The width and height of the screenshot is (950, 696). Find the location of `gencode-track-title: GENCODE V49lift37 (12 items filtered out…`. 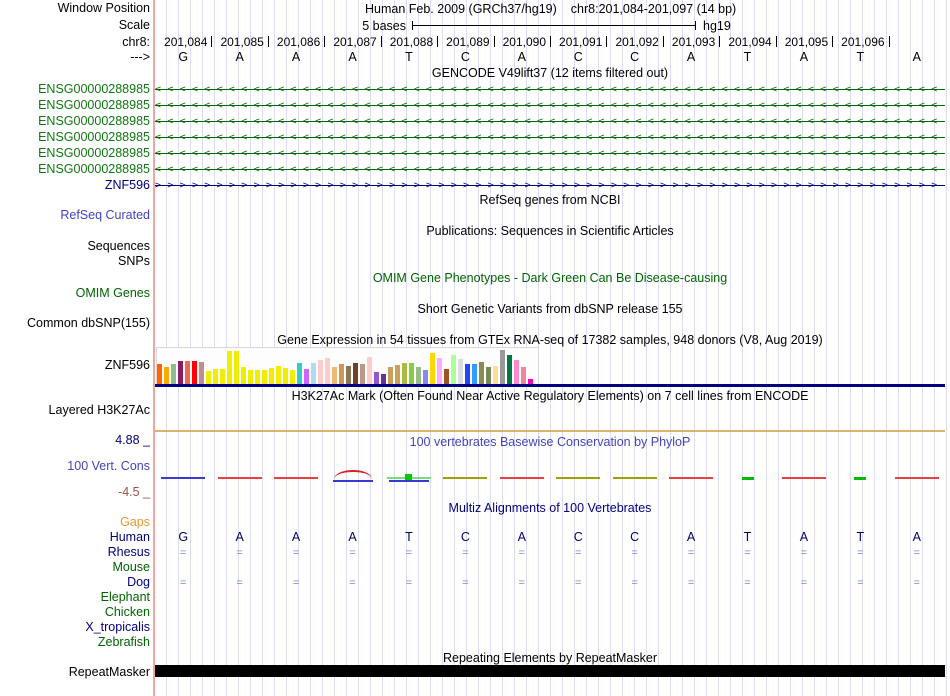

gencode-track-title: GENCODE V49lift37 (12 items filtered out… is located at coordinates (550, 73).